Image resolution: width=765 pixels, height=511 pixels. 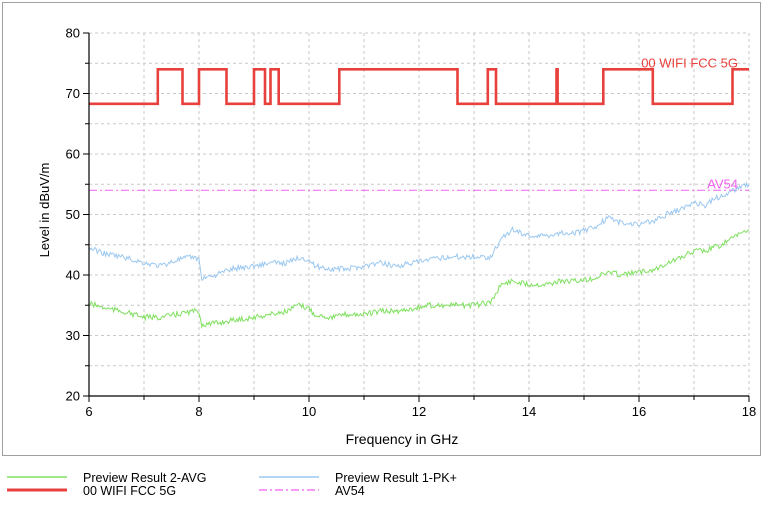 What do you see at coordinates (749, 411) in the screenshot?
I see `x-tick-label: 18` at bounding box center [749, 411].